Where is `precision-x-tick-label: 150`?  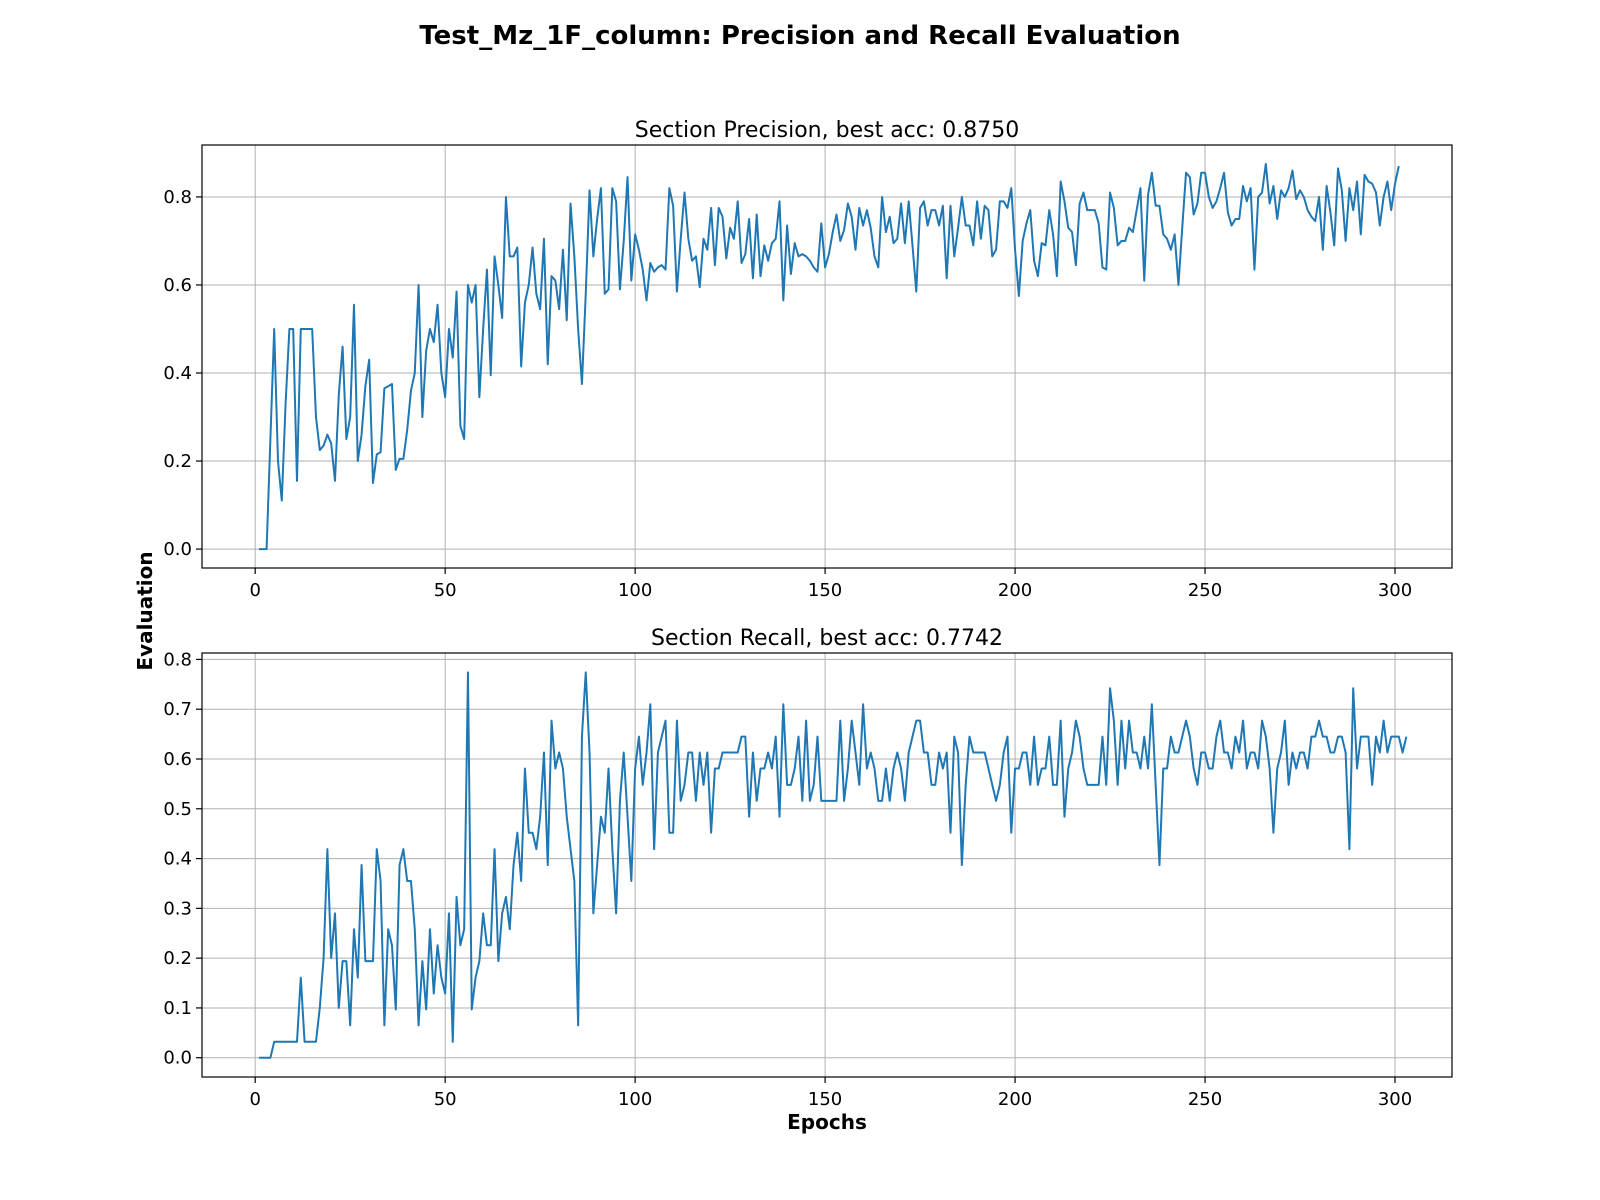
precision-x-tick-label: 150 is located at coordinates (825, 590).